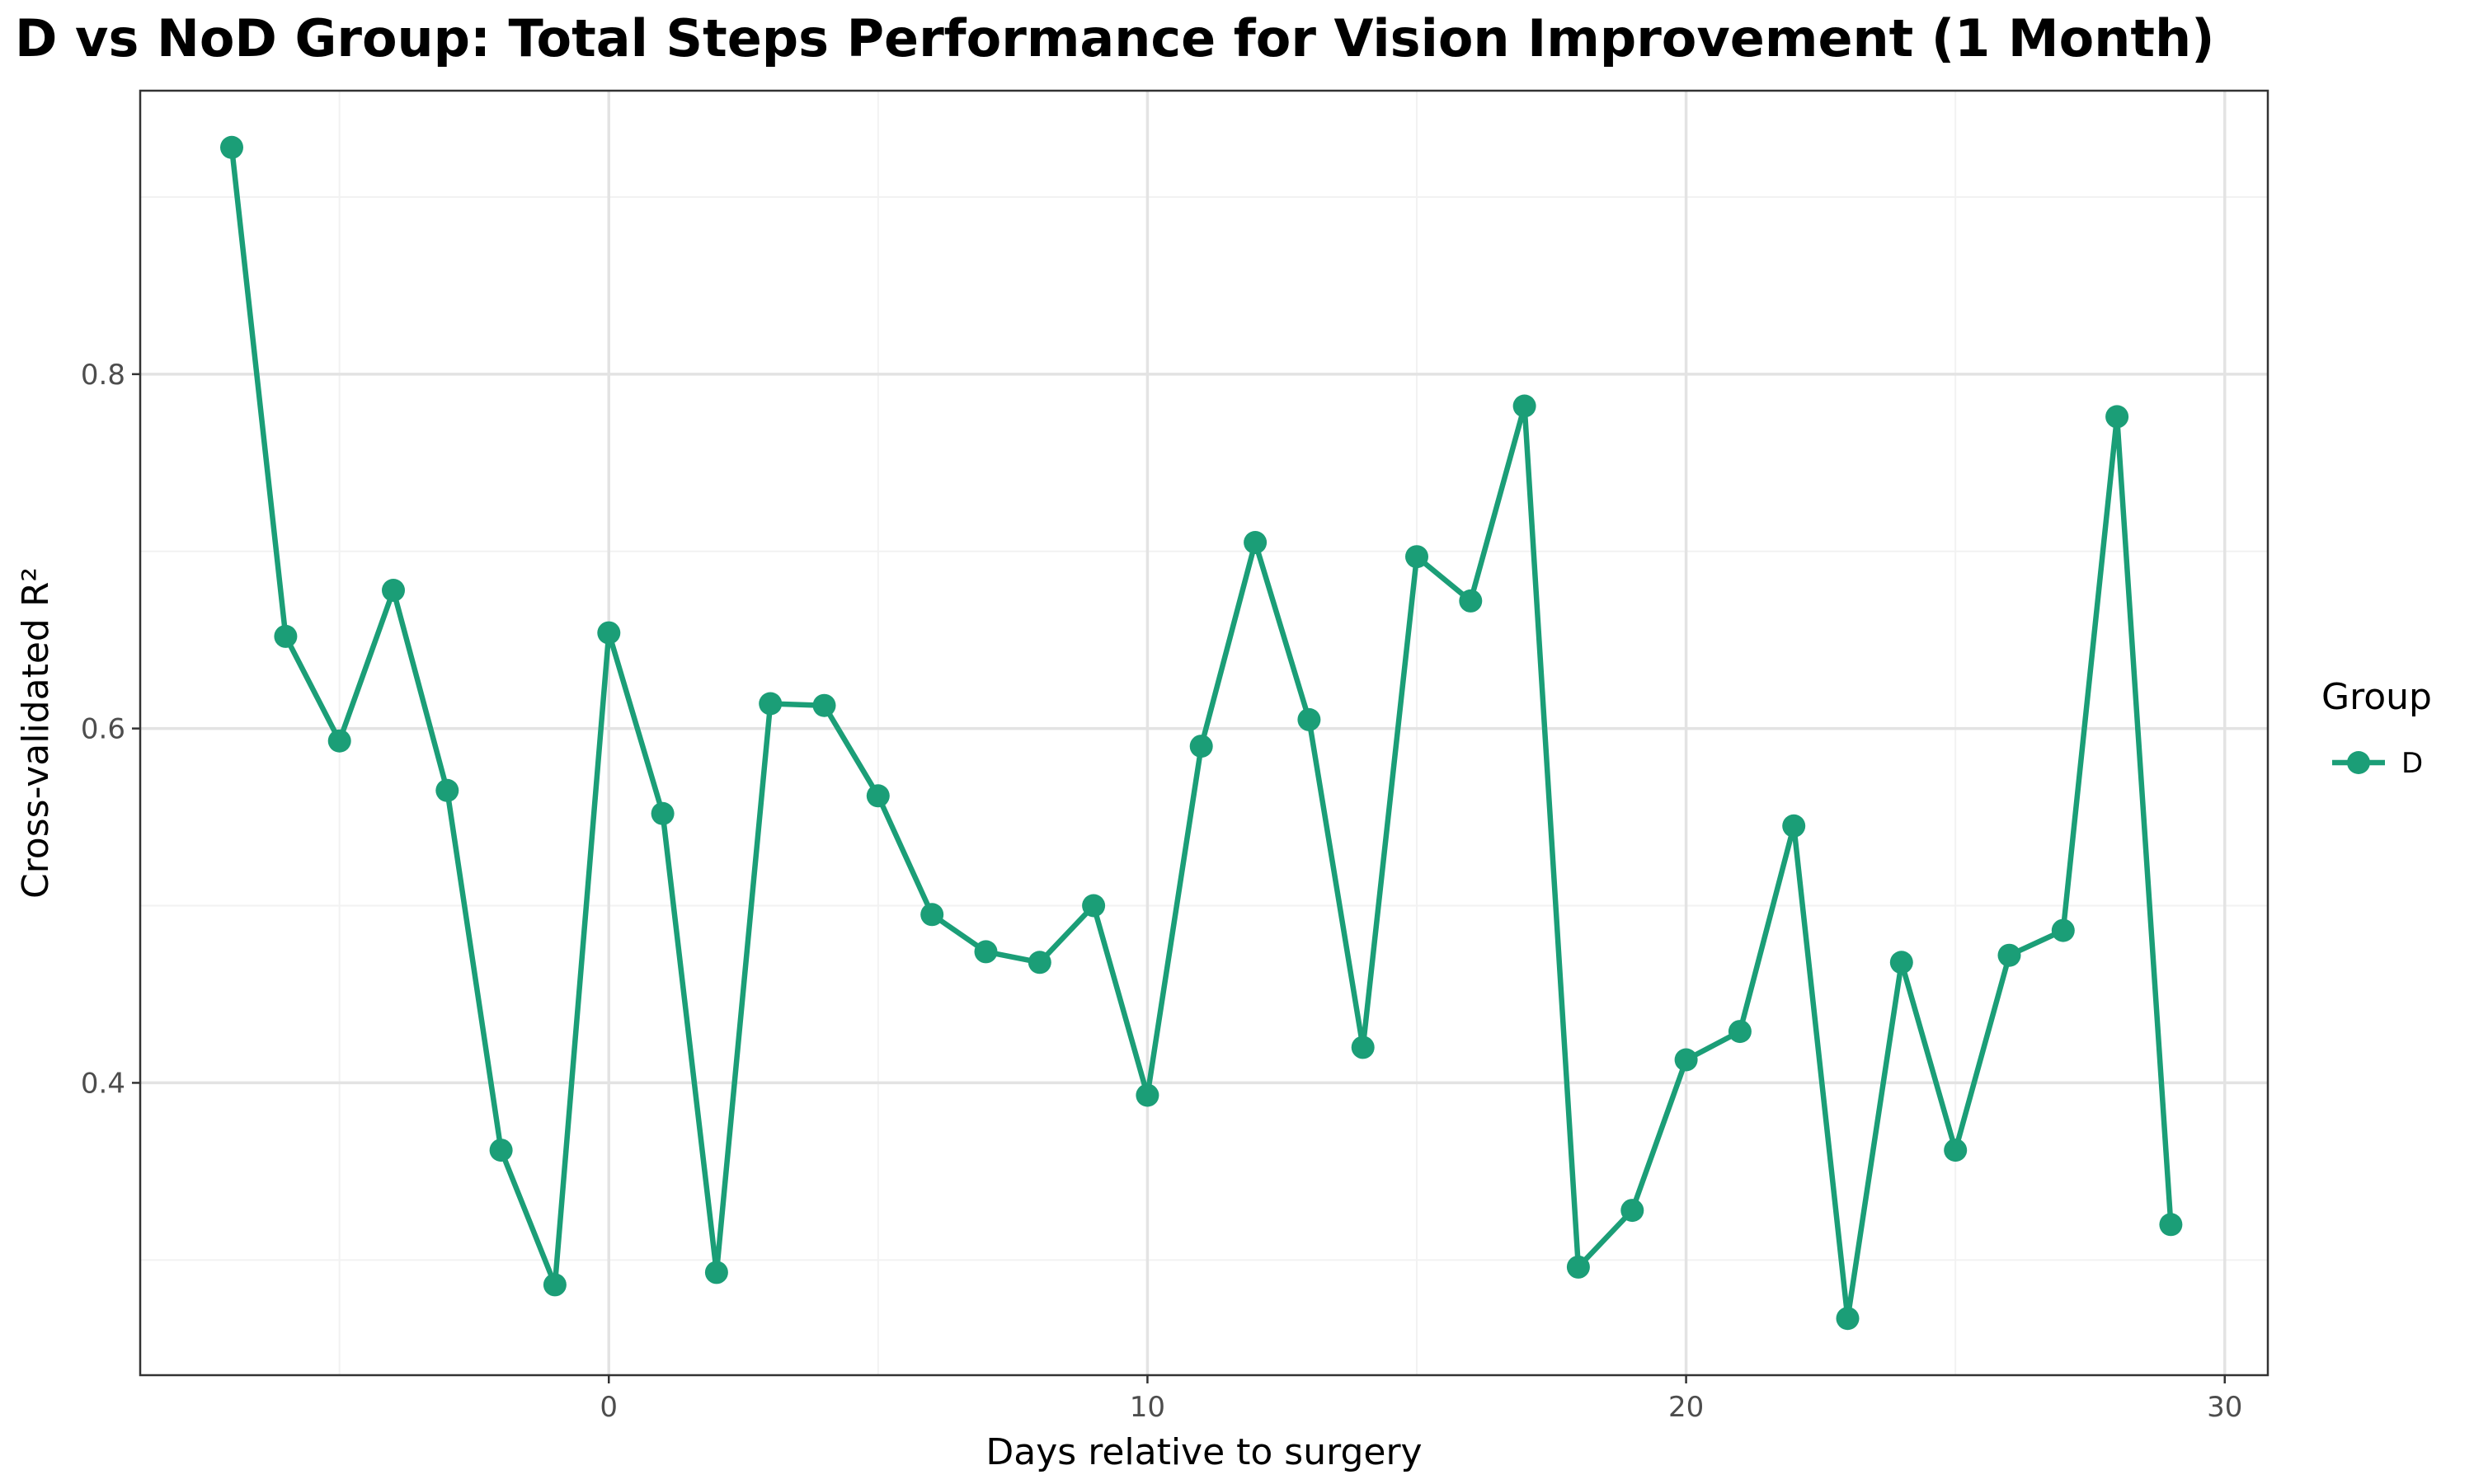  Describe the element at coordinates (2376, 697) in the screenshot. I see `legend-title: Group` at that location.